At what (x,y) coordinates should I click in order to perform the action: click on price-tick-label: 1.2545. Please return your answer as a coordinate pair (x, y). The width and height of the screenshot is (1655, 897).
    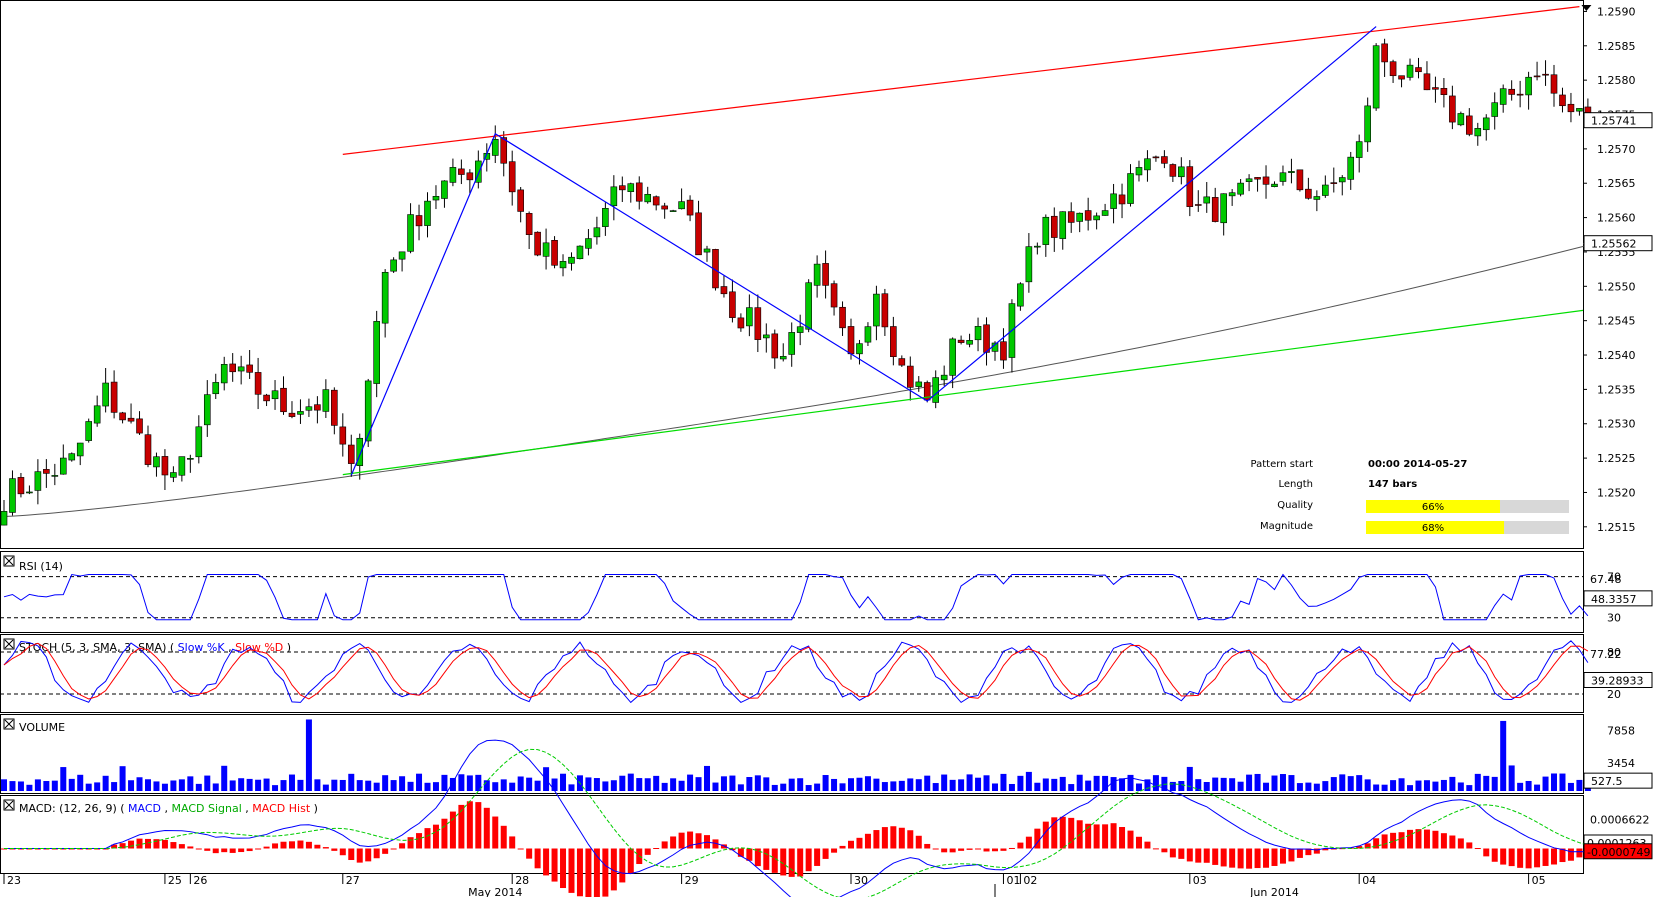
    Looking at the image, I should click on (1616, 321).